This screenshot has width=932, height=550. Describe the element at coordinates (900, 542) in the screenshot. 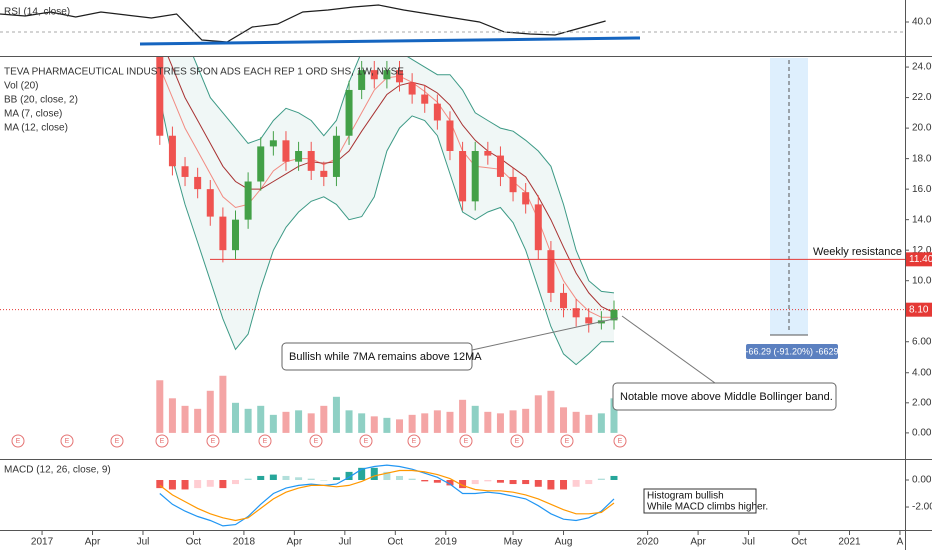

I see `x-tick-label: A` at that location.